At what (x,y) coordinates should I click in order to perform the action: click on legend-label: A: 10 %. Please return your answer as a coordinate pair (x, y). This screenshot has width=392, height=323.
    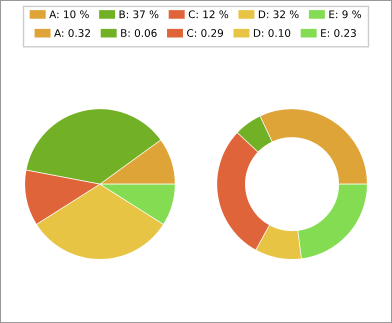
    Looking at the image, I should click on (69, 14).